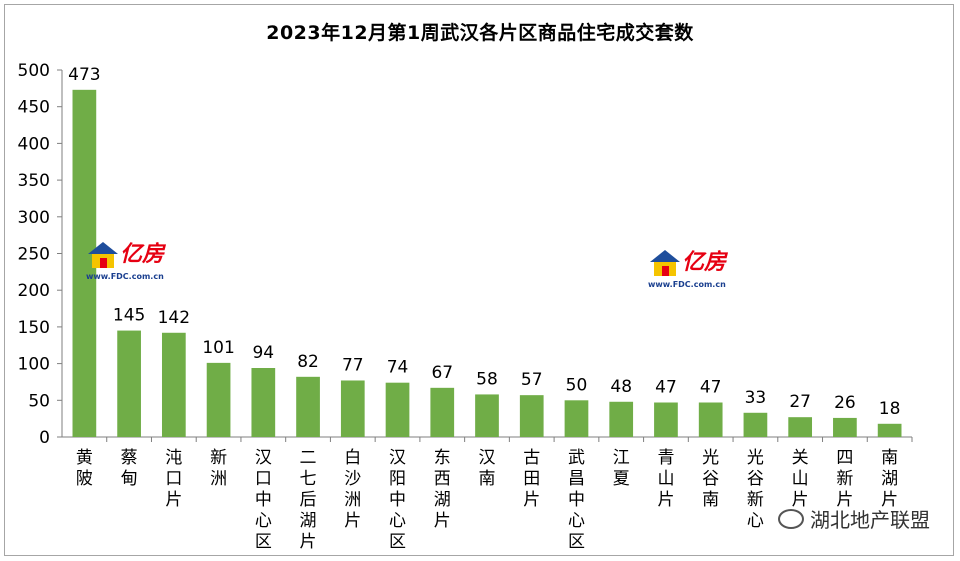 The width and height of the screenshot is (960, 561). Describe the element at coordinates (129, 316) in the screenshot. I see `data-label: 145` at that location.